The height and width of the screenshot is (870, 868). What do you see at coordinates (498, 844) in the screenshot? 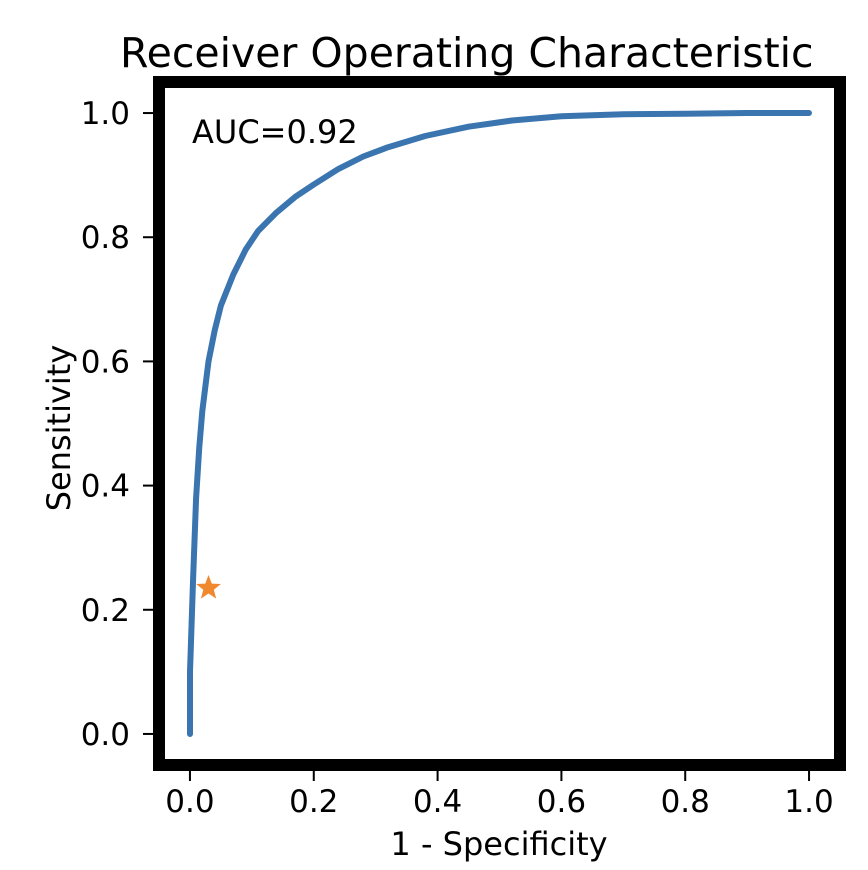
I see `x-axis-label: 1 - Specificity` at bounding box center [498, 844].